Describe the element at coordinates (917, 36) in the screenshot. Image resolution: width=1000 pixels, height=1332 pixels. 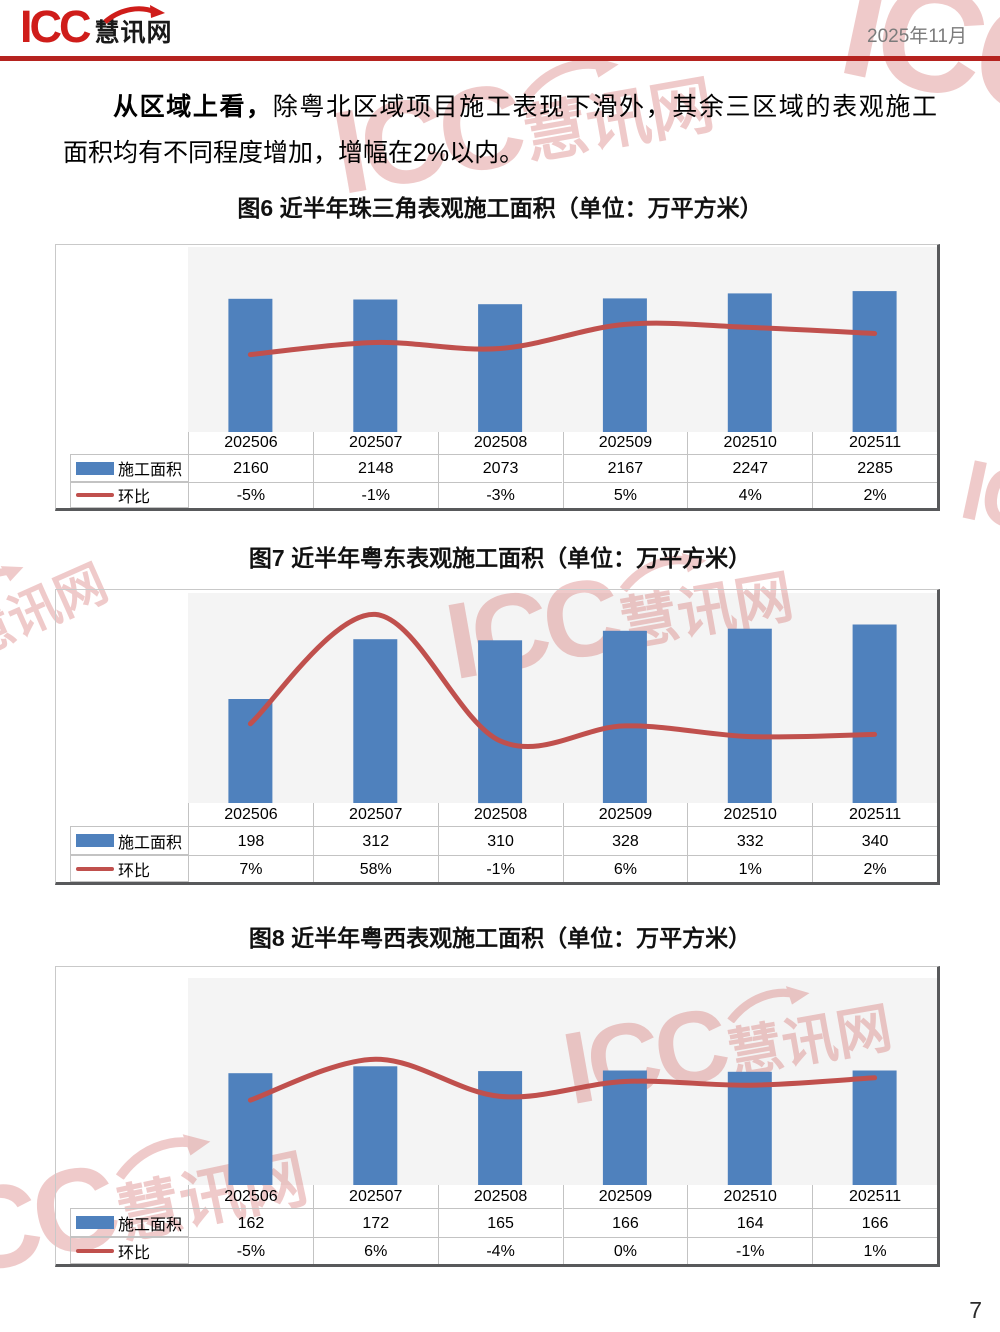
I see `issue-date: 2025年11月` at that location.